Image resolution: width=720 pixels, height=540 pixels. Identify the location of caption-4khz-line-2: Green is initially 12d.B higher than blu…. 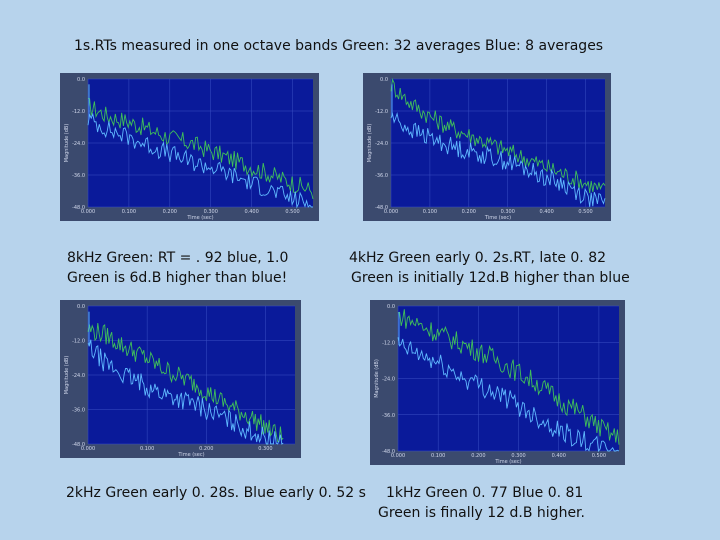
(490, 278).